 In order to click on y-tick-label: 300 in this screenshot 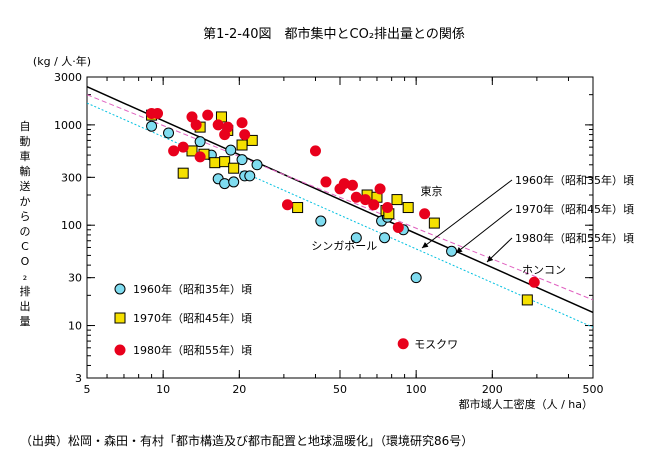, I will do `click(71, 177)`.